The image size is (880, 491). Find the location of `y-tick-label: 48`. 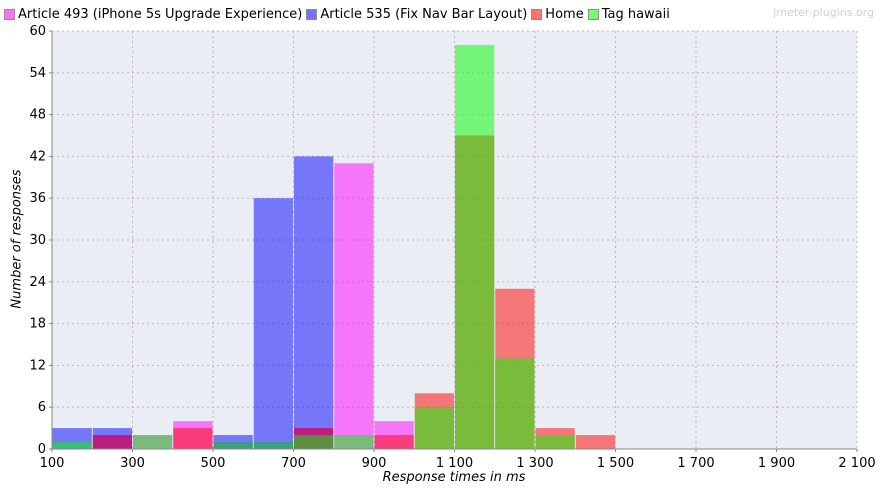

y-tick-label: 48 is located at coordinates (37, 115).